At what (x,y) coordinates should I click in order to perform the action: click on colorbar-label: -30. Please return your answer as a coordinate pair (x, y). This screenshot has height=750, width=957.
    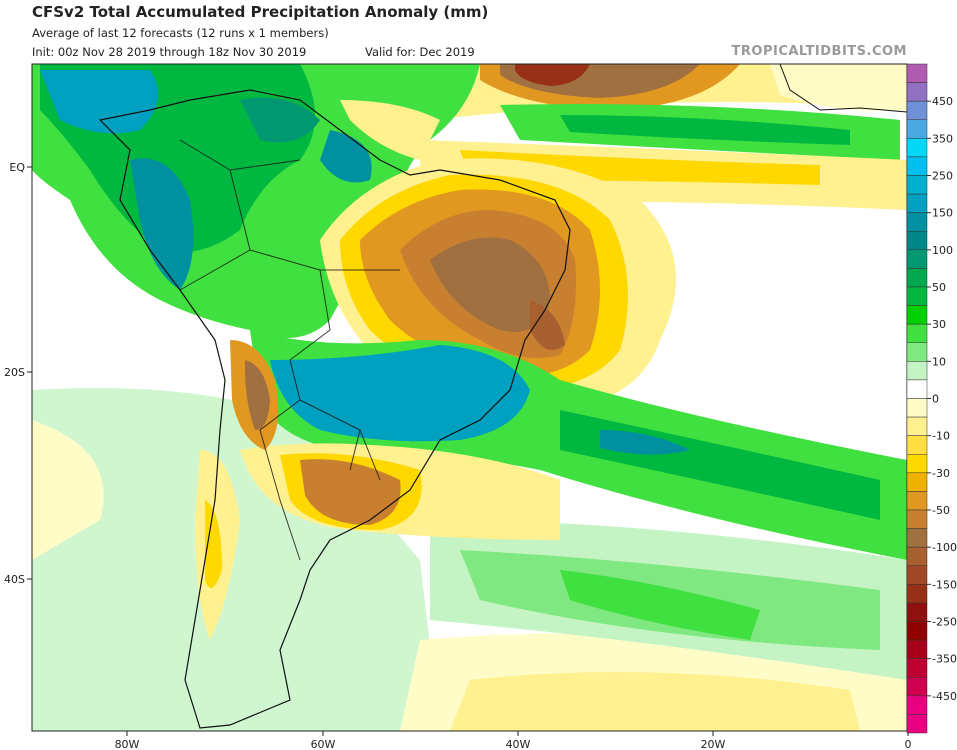
    Looking at the image, I should click on (941, 473).